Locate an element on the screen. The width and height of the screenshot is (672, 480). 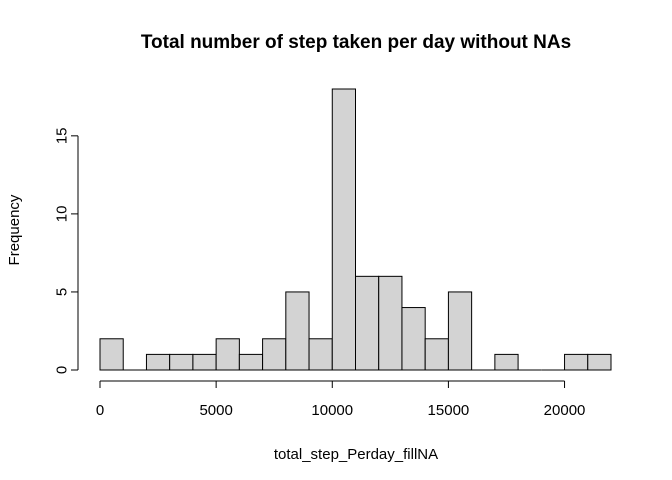
y-tick-label-1: 5 is located at coordinates (62, 292).